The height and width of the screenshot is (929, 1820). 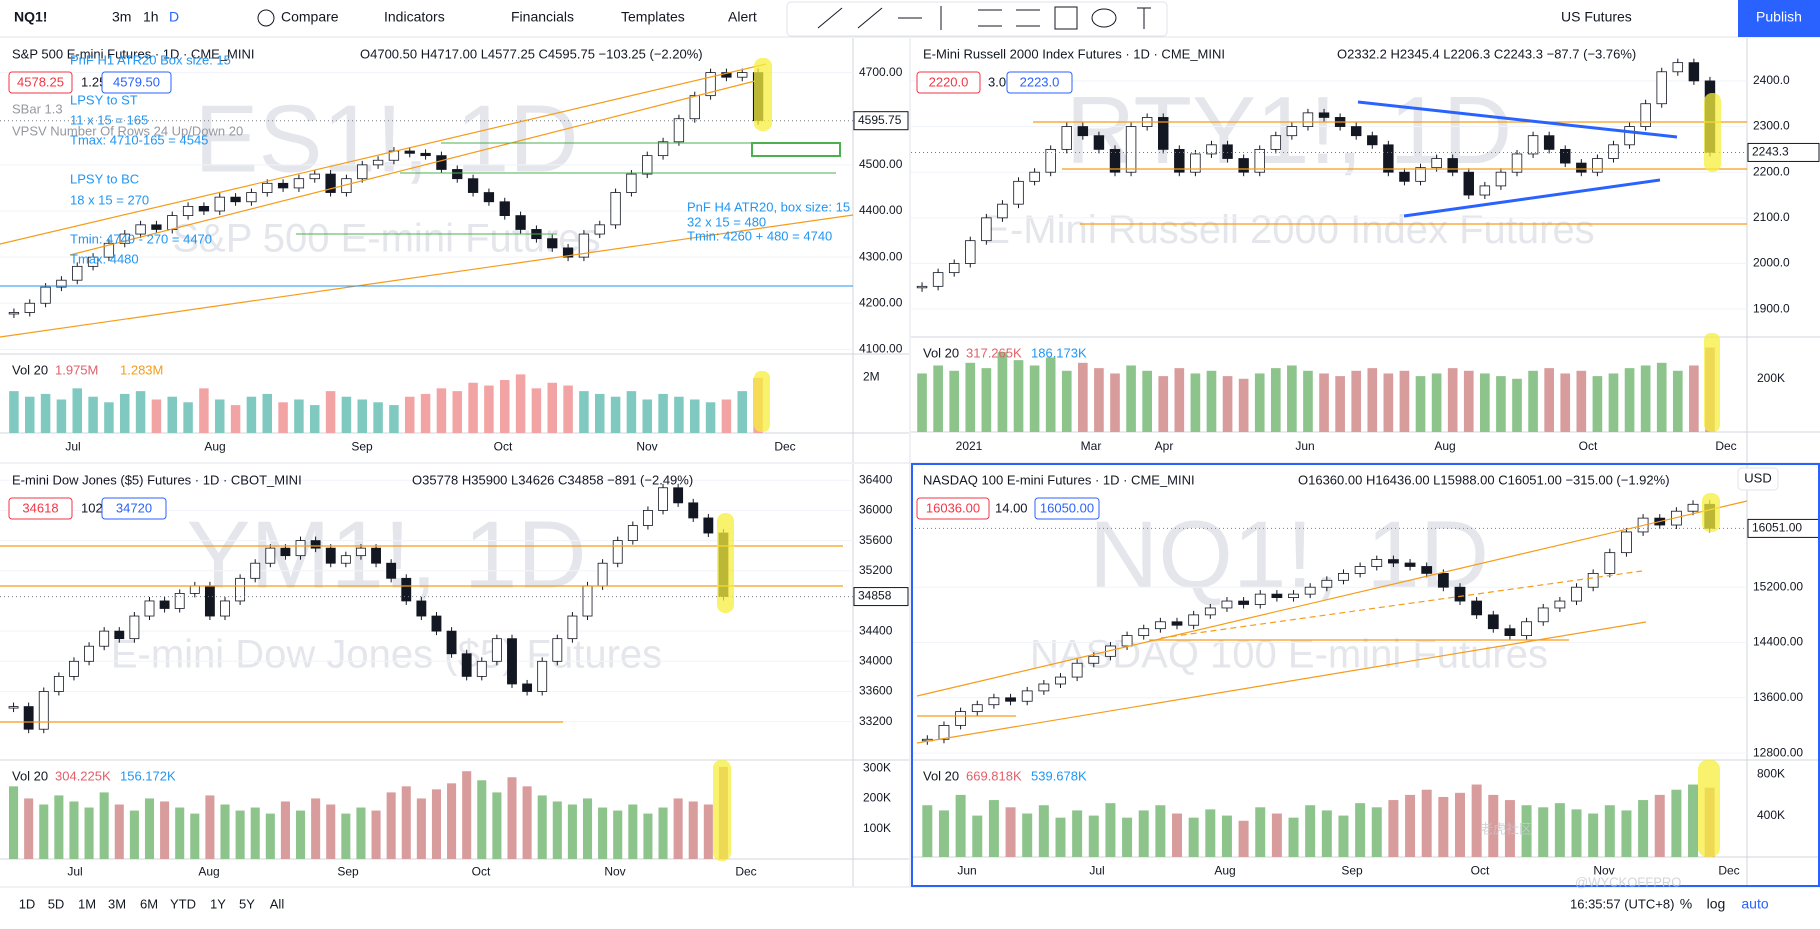 What do you see at coordinates (348, 872) in the screenshot?
I see `x-tick-label: Sep` at bounding box center [348, 872].